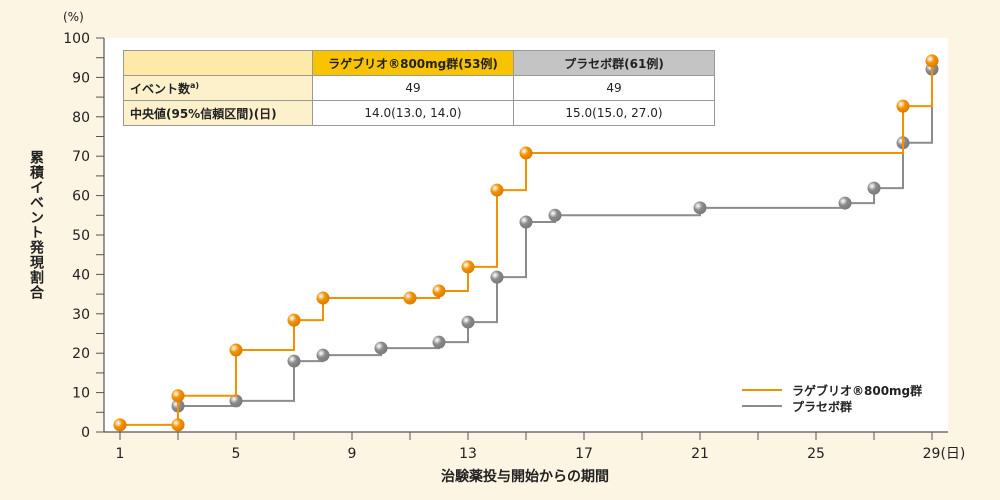  I want to click on median-lagevrio: 14.0(13.0, 14.0), so click(413, 113).